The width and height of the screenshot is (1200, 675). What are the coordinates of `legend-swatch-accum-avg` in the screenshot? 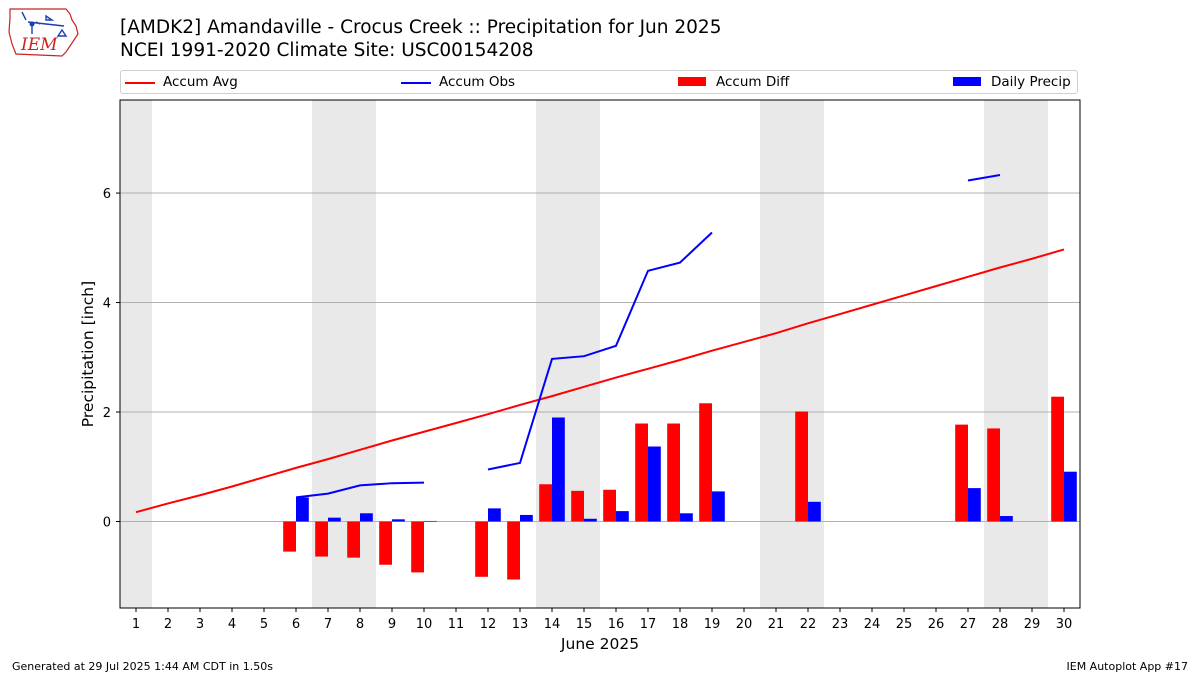 It's located at (140, 83).